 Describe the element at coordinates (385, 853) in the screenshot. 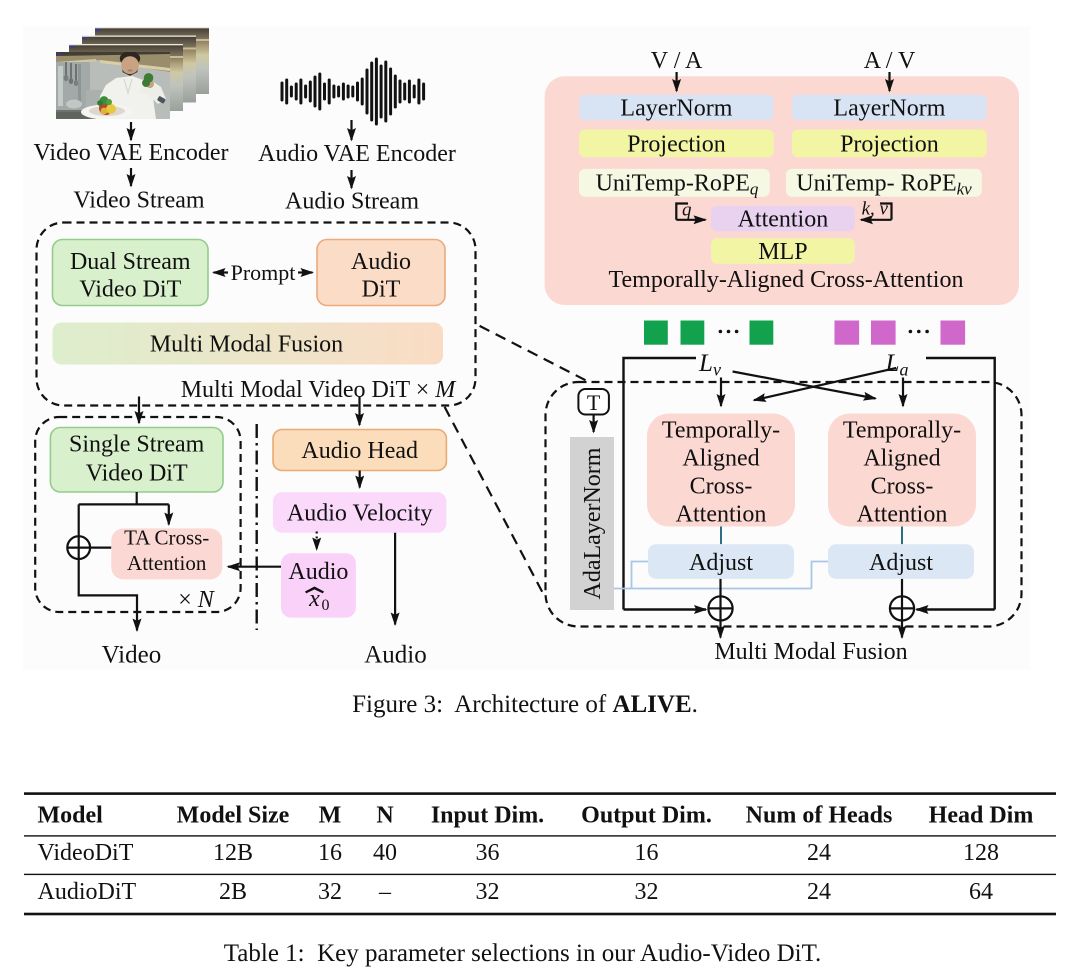

I see `svg-text: 40` at that location.